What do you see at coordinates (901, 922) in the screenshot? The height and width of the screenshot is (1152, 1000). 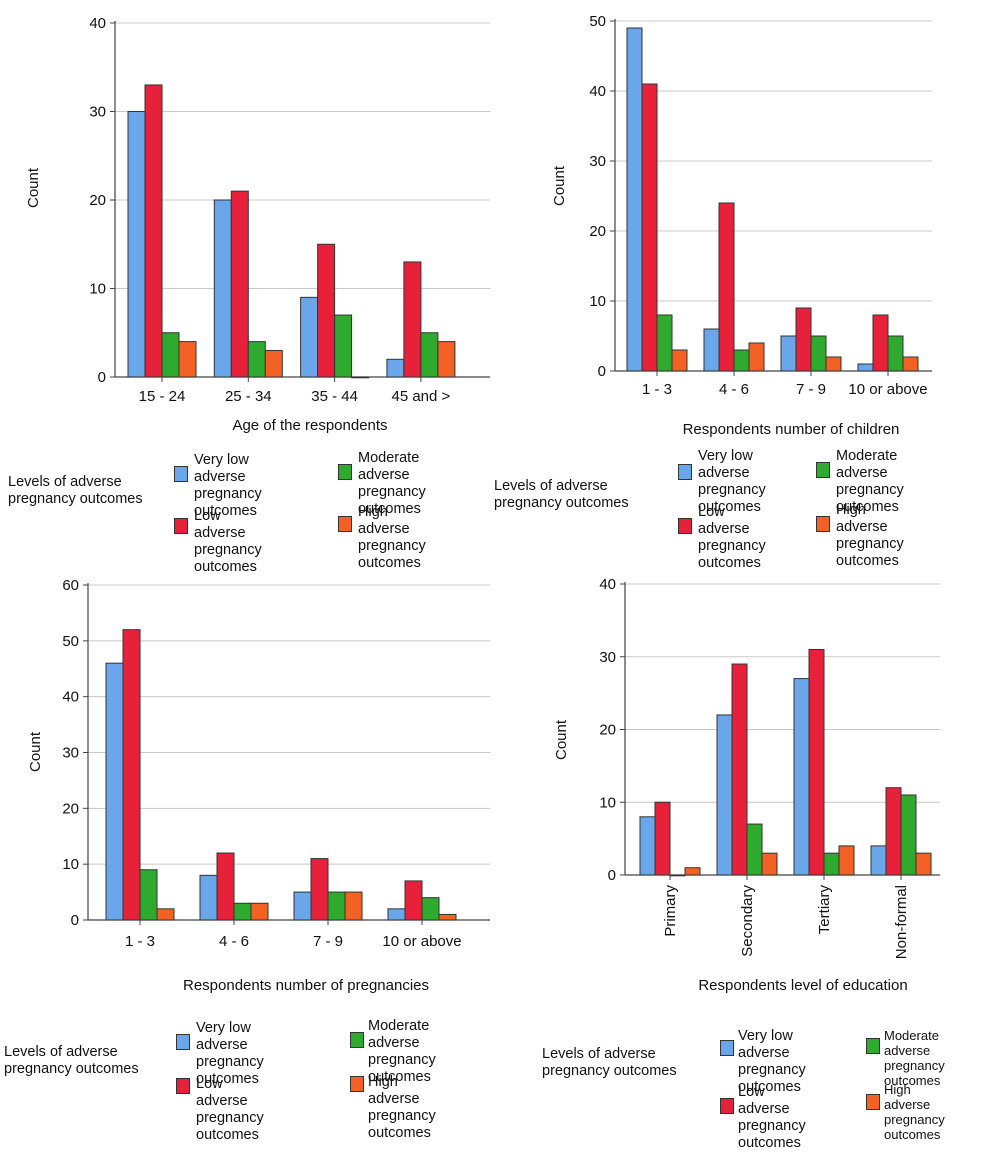 I see `x-tick-label: Non-formal` at bounding box center [901, 922].